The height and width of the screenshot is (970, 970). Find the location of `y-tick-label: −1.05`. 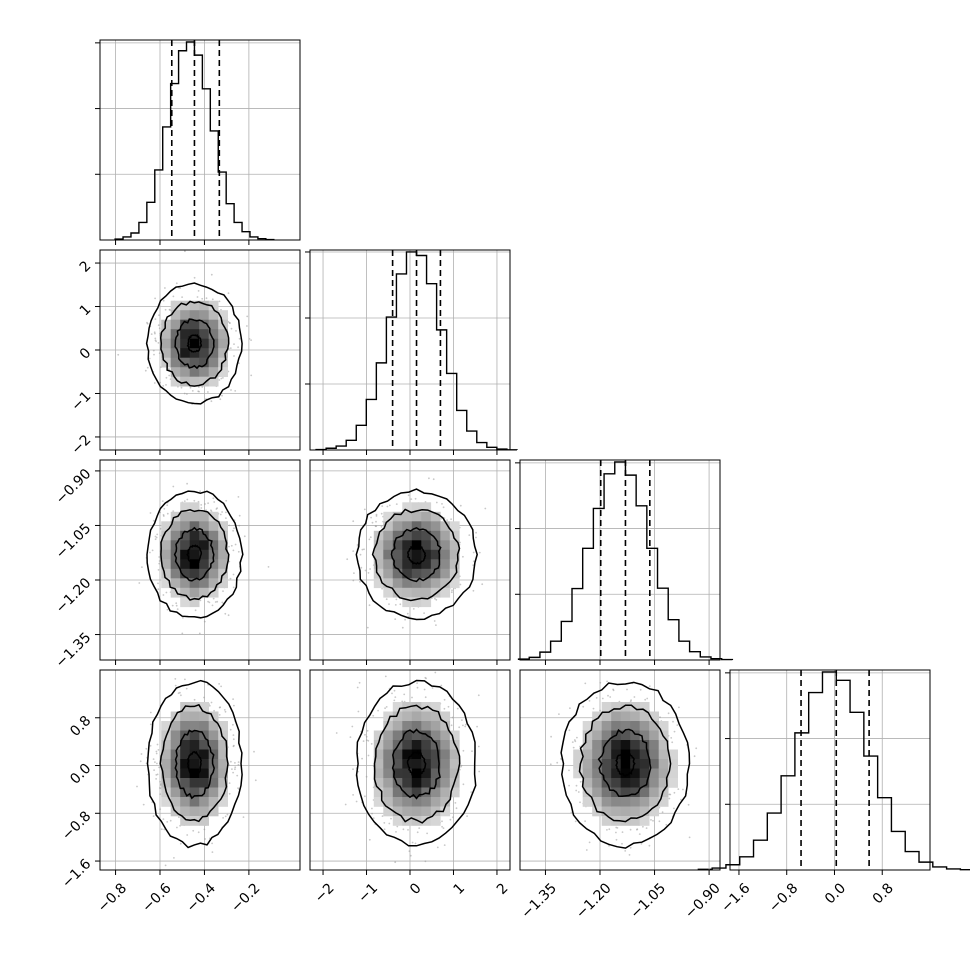

y-tick-label: −1.05 is located at coordinates (74, 542).